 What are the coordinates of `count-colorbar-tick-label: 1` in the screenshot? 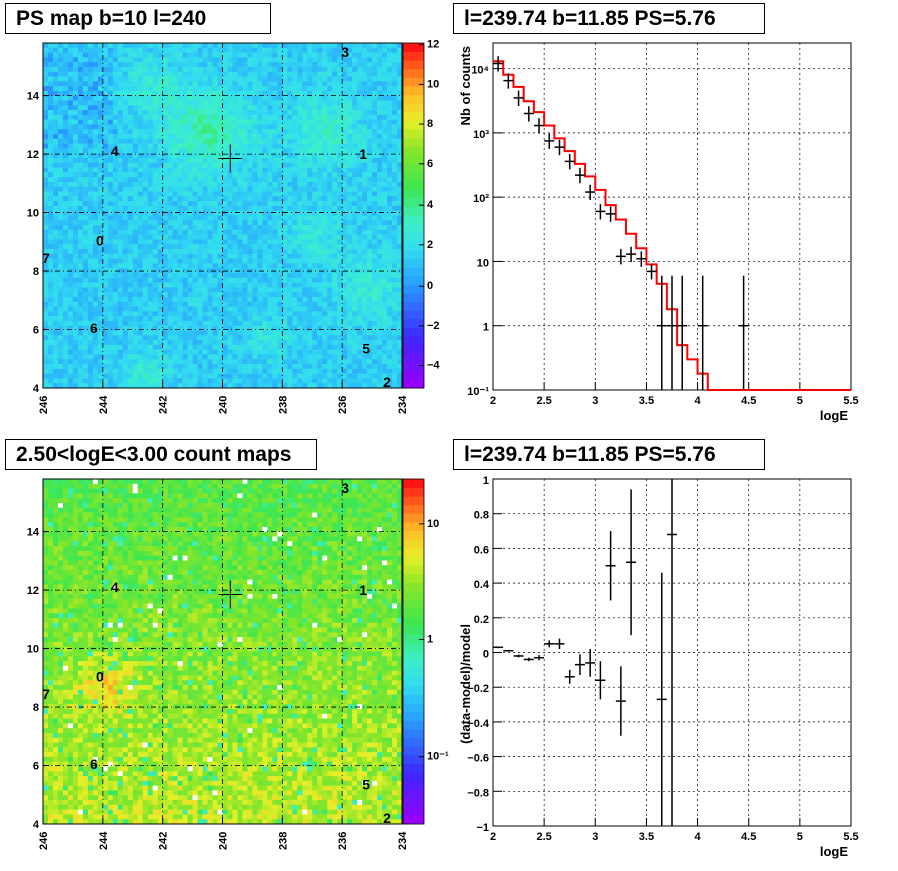 It's located at (430, 639).